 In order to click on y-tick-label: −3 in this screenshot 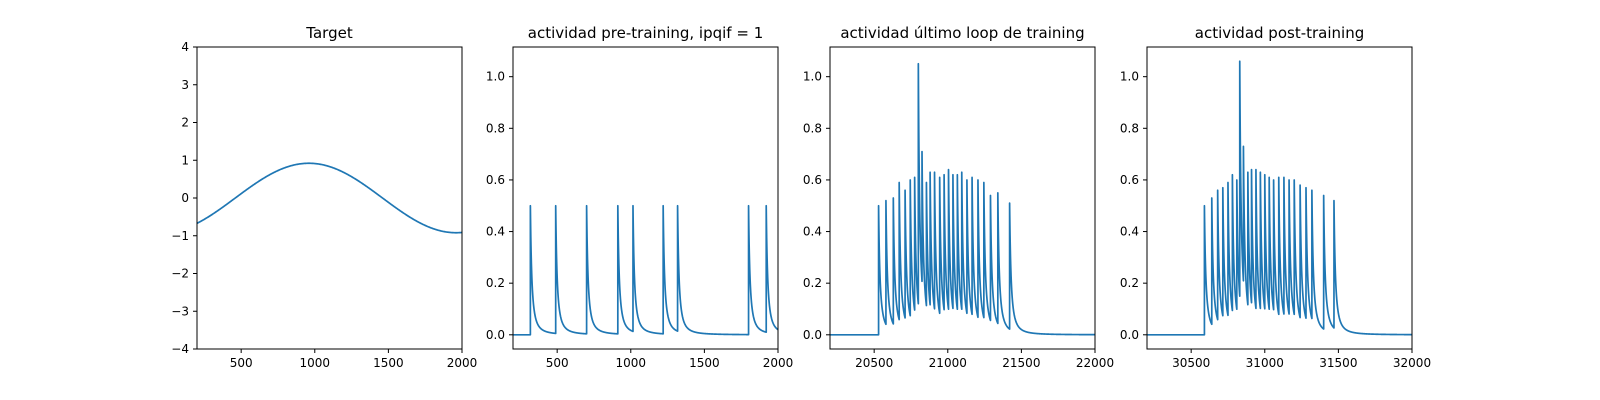, I will do `click(180, 311)`.